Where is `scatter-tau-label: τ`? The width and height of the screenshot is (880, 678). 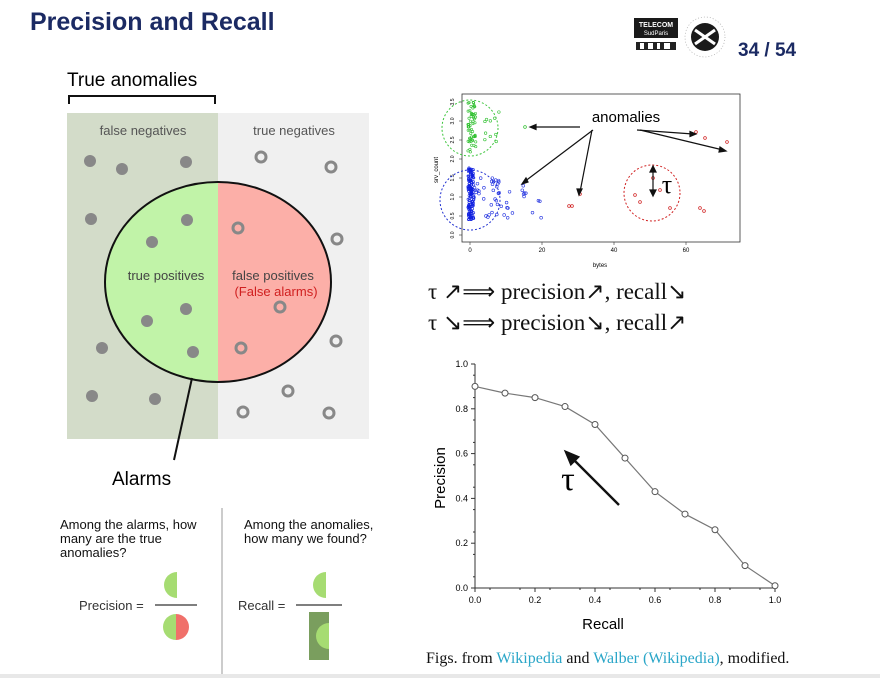
scatter-tau-label: τ is located at coordinates (667, 184).